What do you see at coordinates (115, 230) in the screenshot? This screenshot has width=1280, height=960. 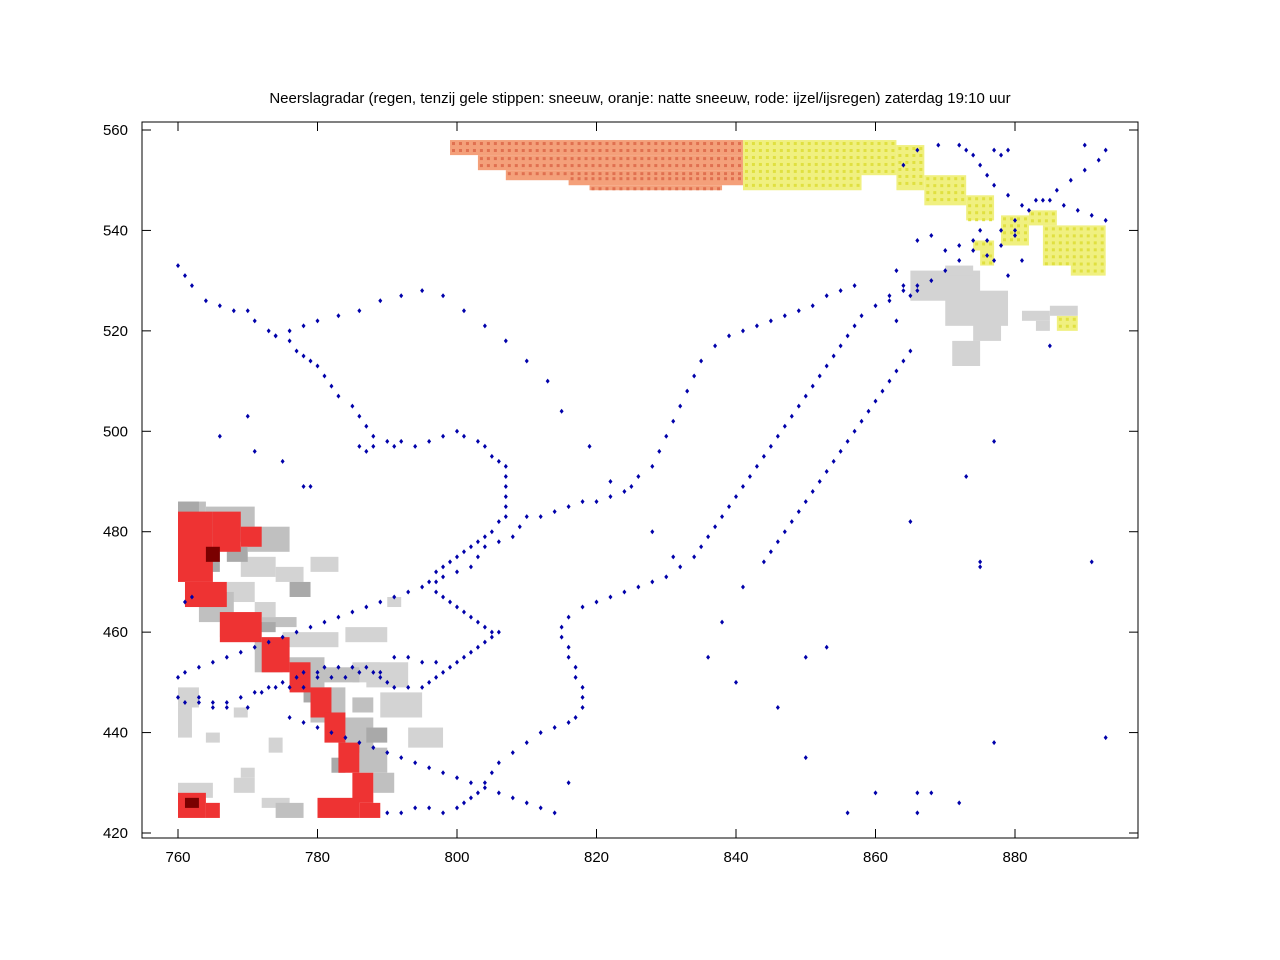 I see `y-tick-label: 540` at bounding box center [115, 230].